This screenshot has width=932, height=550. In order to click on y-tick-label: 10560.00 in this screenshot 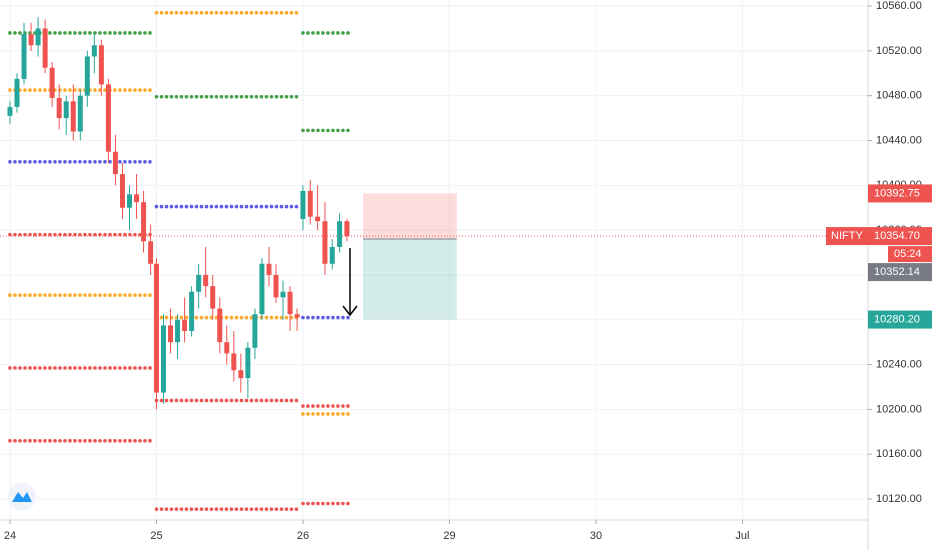, I will do `click(899, 6)`.